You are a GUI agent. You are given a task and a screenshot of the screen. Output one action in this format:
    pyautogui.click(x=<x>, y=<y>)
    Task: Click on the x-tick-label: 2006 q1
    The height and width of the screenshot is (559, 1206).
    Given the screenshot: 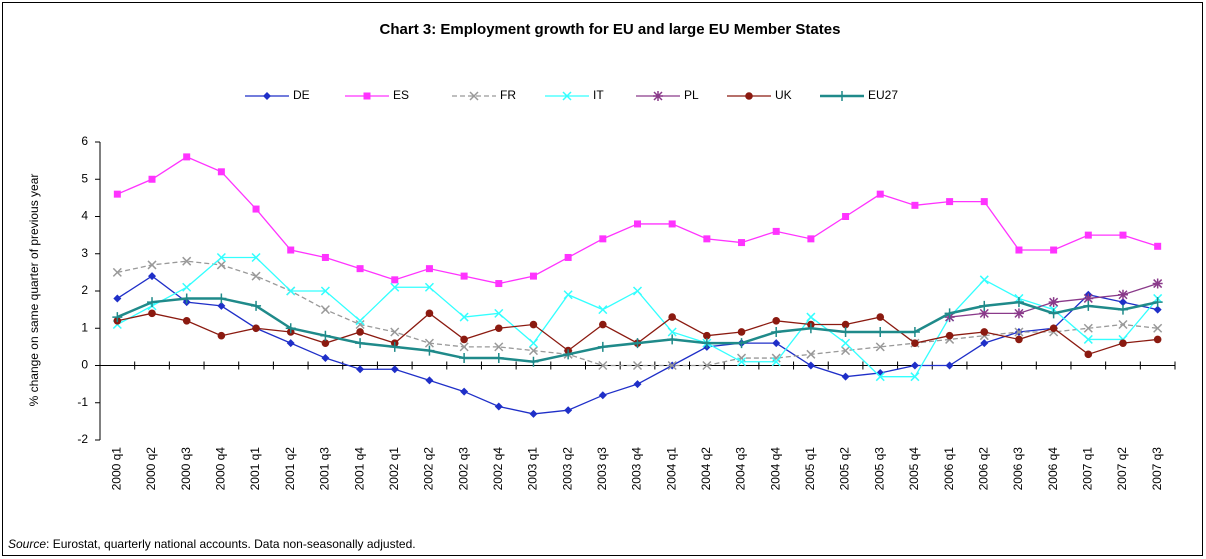 What is the action you would take?
    pyautogui.click(x=949, y=469)
    